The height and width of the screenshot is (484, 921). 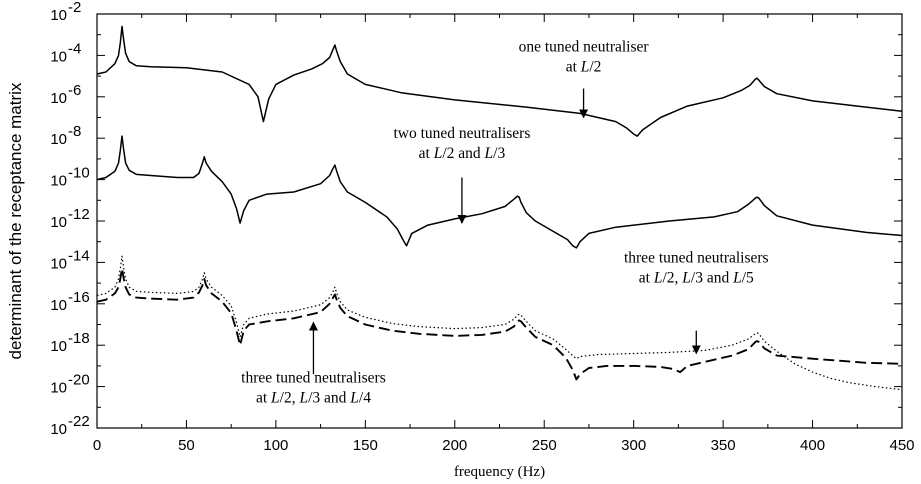 I want to click on x-tick-label: 250, so click(x=544, y=445).